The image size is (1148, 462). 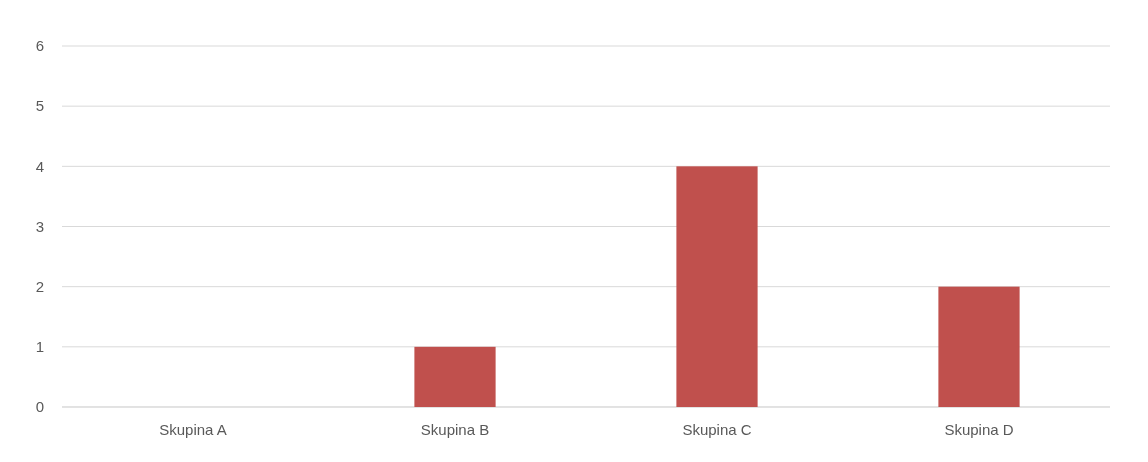 I want to click on y-tick-label: 2, so click(x=40, y=286).